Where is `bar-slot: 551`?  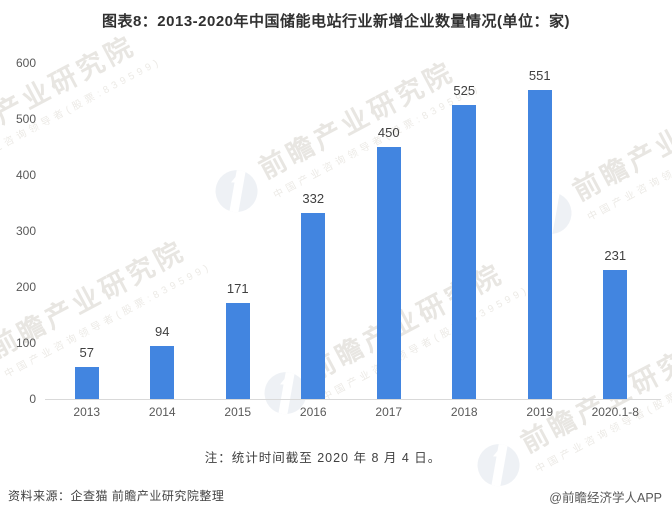
bar-slot: 551 is located at coordinates (540, 231).